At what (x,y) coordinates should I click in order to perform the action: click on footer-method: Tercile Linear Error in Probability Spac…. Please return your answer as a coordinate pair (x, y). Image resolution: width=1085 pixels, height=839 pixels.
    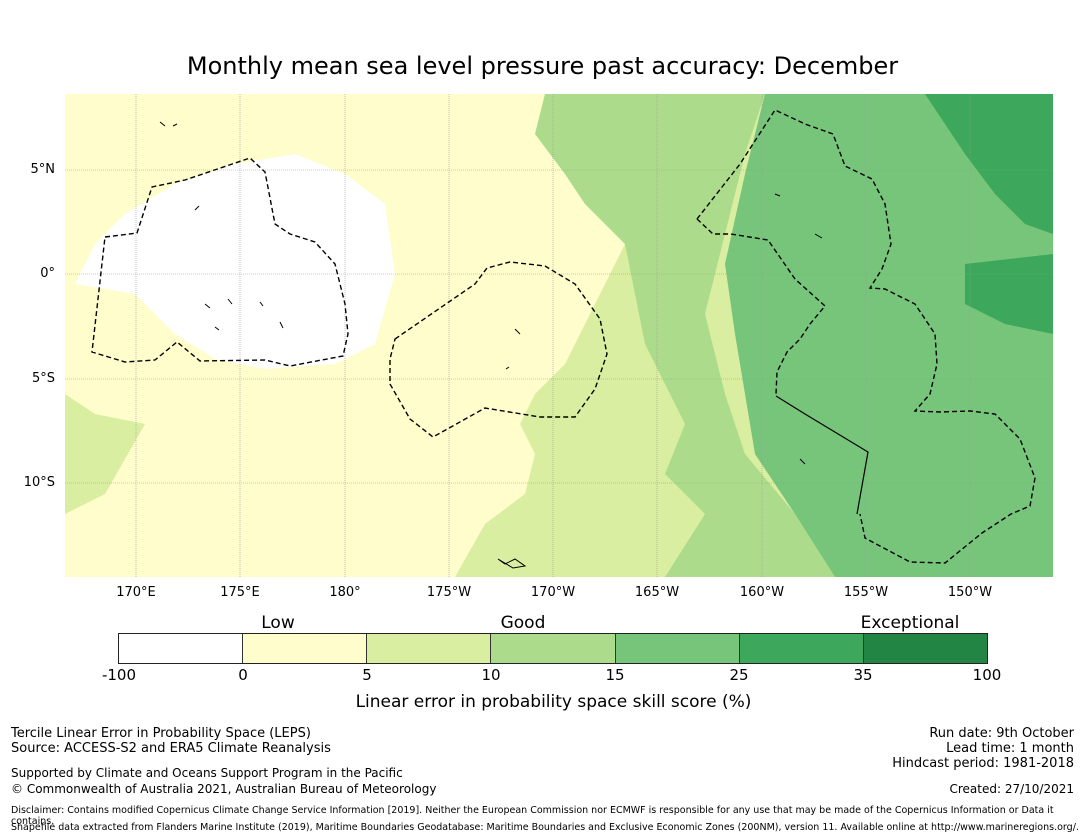
    Looking at the image, I should click on (161, 733).